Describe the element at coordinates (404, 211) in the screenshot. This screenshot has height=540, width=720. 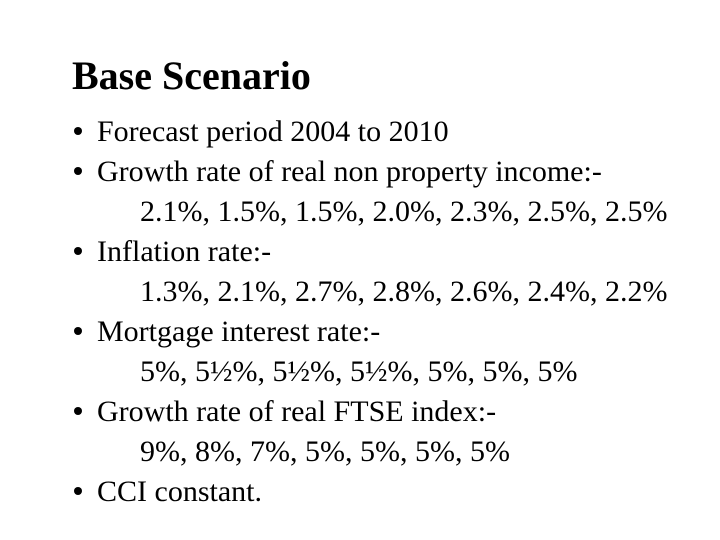
I see `value-line-income-growth: 2.1%, 1.5%, 1.5%, 2.0%, 2.3%, 2.5%, 2.5%` at that location.